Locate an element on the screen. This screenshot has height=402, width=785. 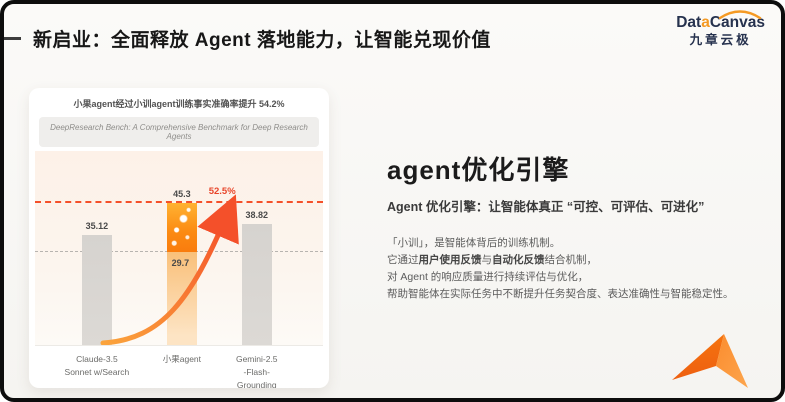
page-title: 新启业：全面释放 Agent 落地能力，让智能兑现价值 is located at coordinates (262, 40).